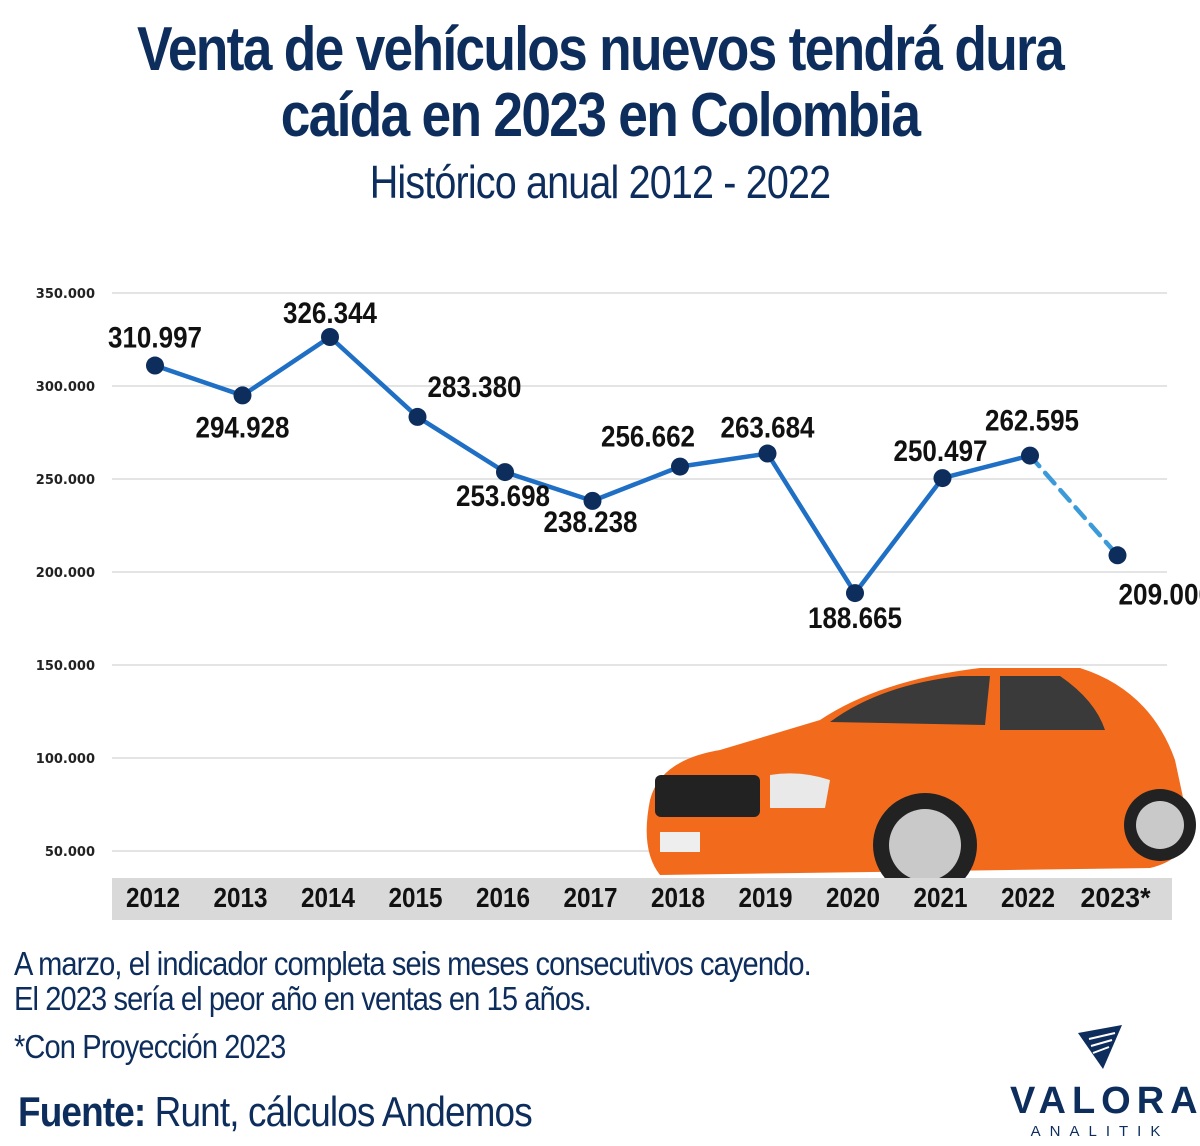 This screenshot has width=1200, height=1146. Describe the element at coordinates (591, 897) in the screenshot. I see `x-tick-label: 2017` at that location.